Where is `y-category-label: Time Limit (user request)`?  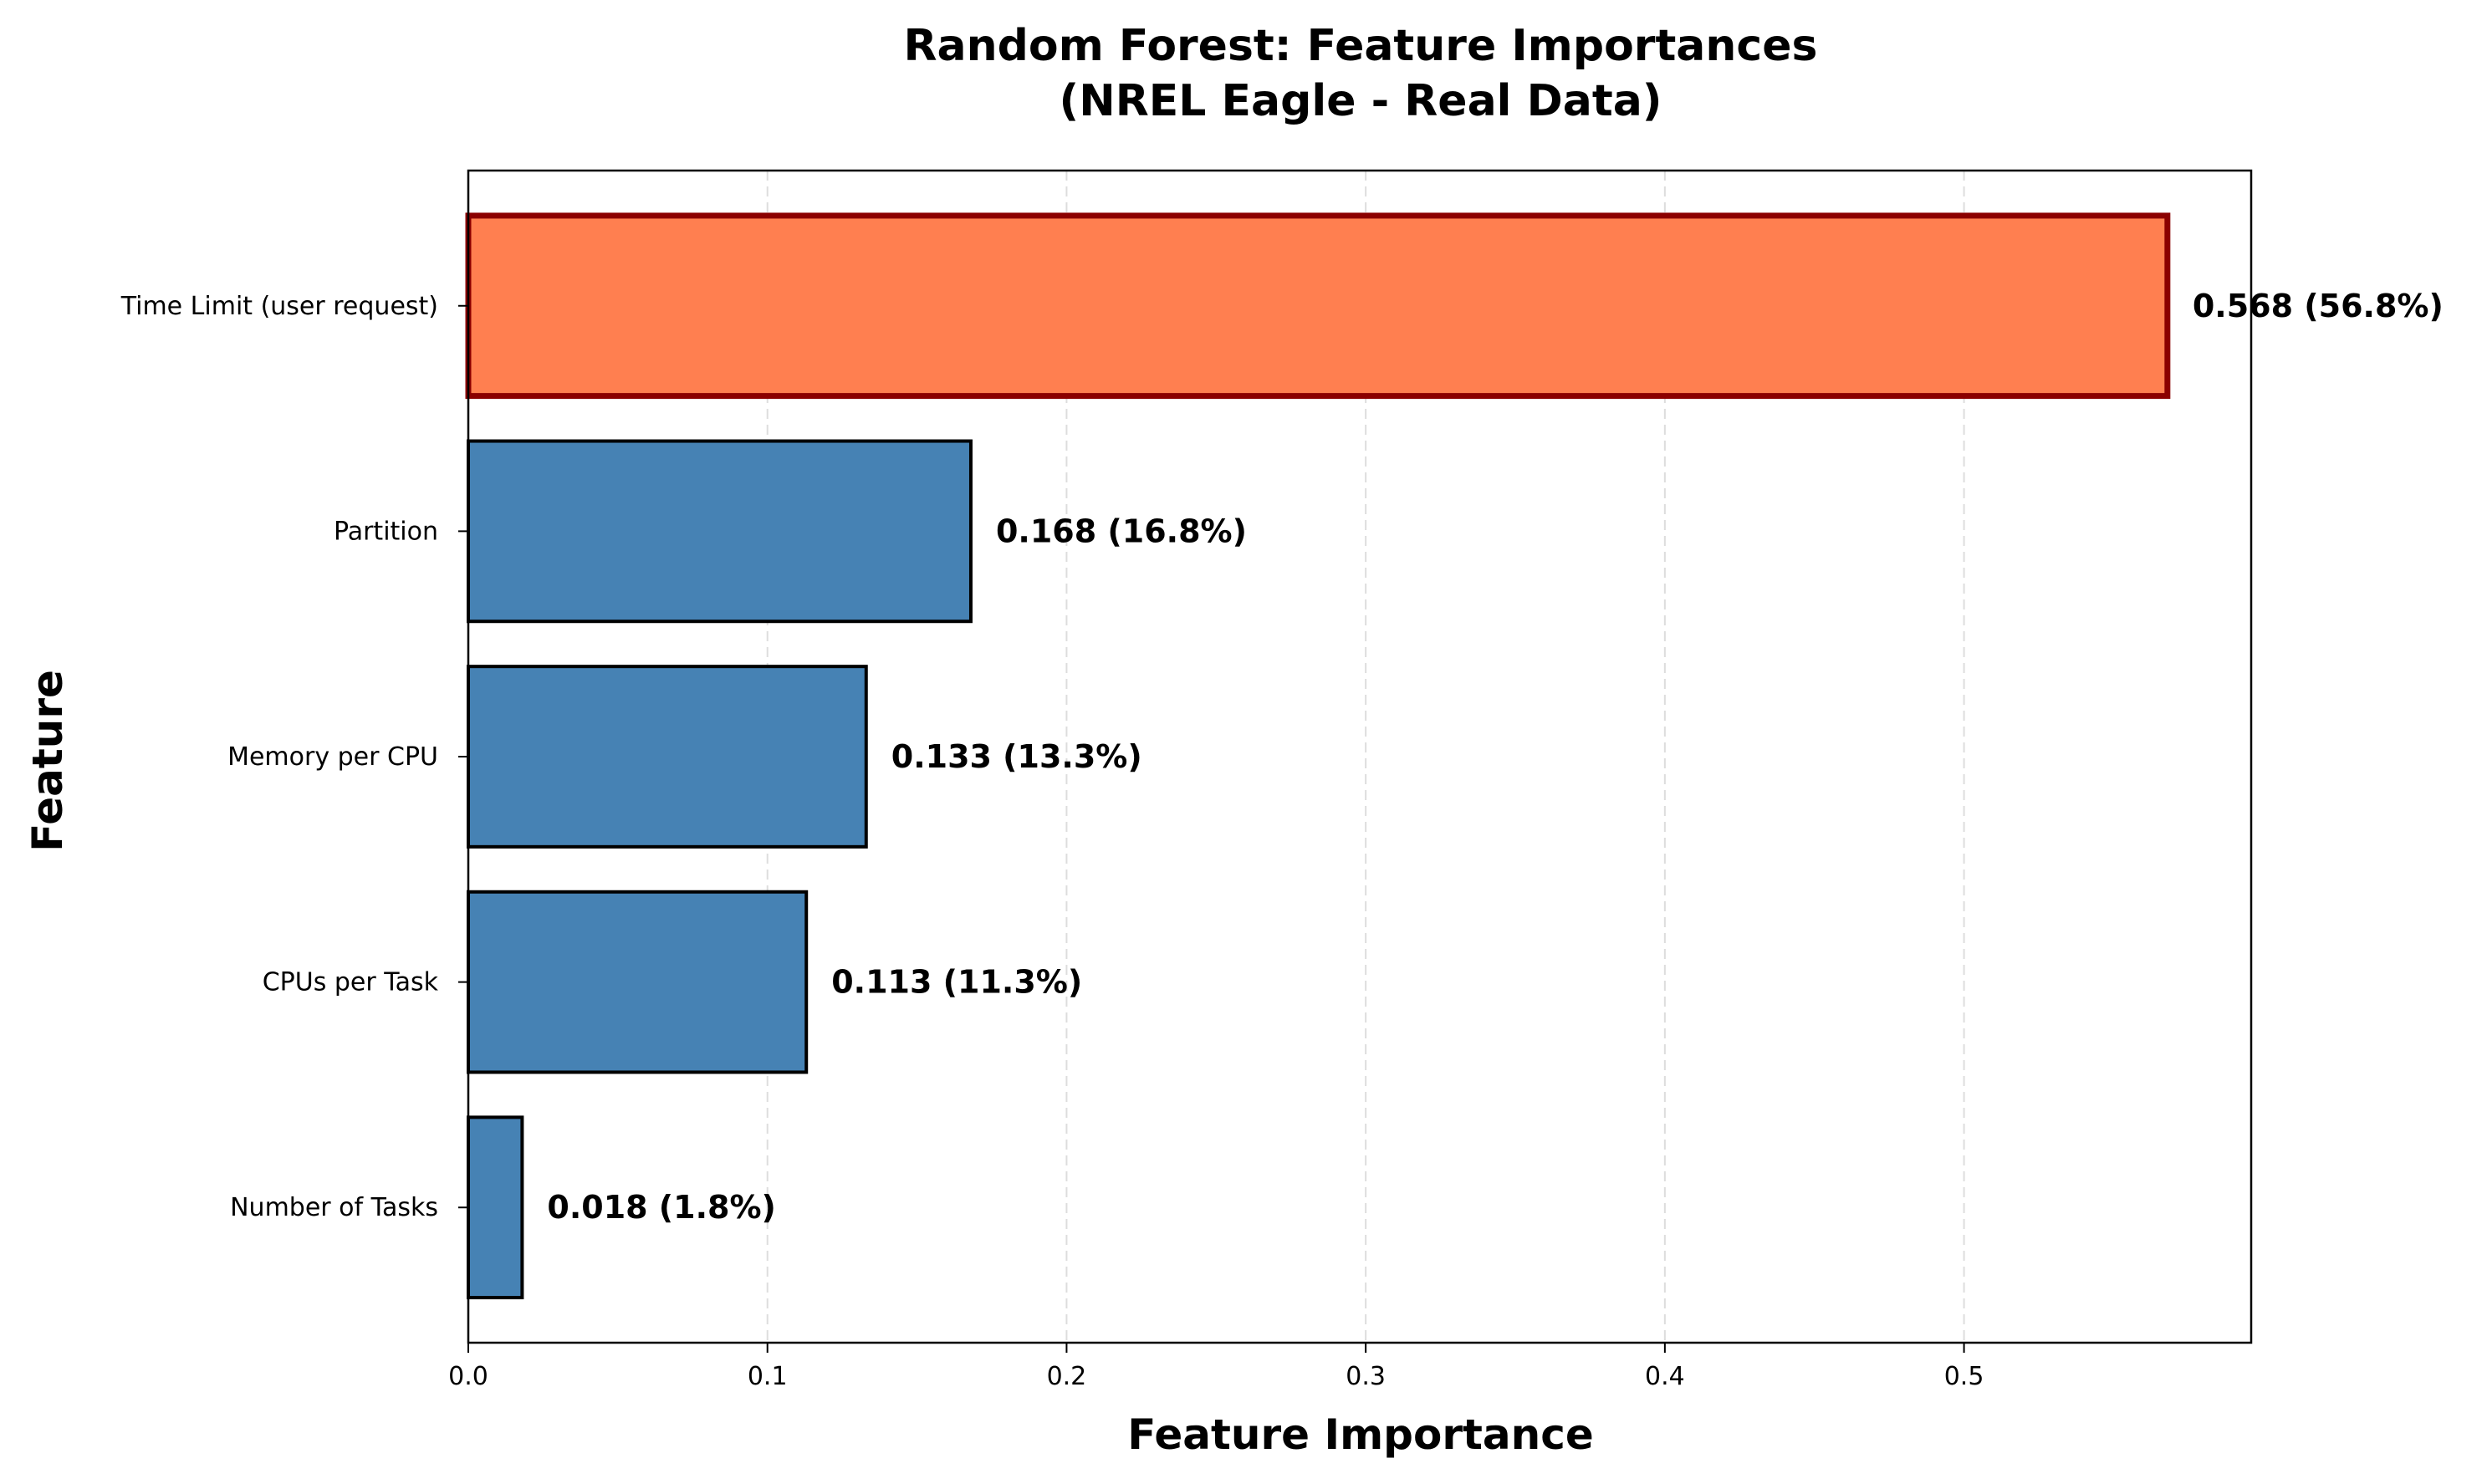
y-category-label: Time Limit (user request) is located at coordinates (279, 306).